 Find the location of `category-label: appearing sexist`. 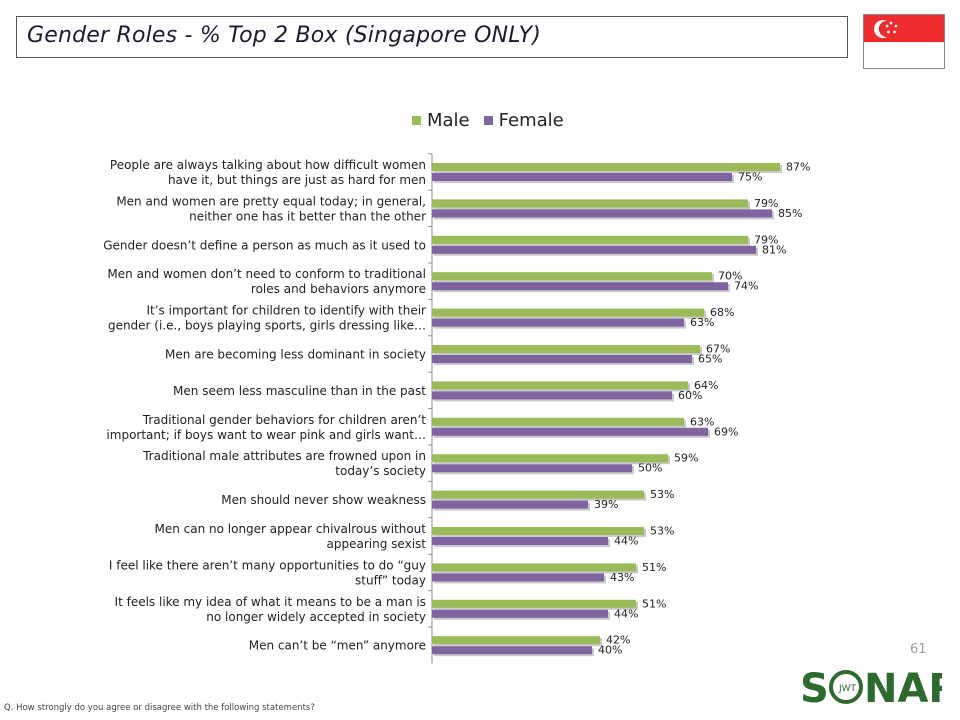

category-label: appearing sexist is located at coordinates (377, 544).